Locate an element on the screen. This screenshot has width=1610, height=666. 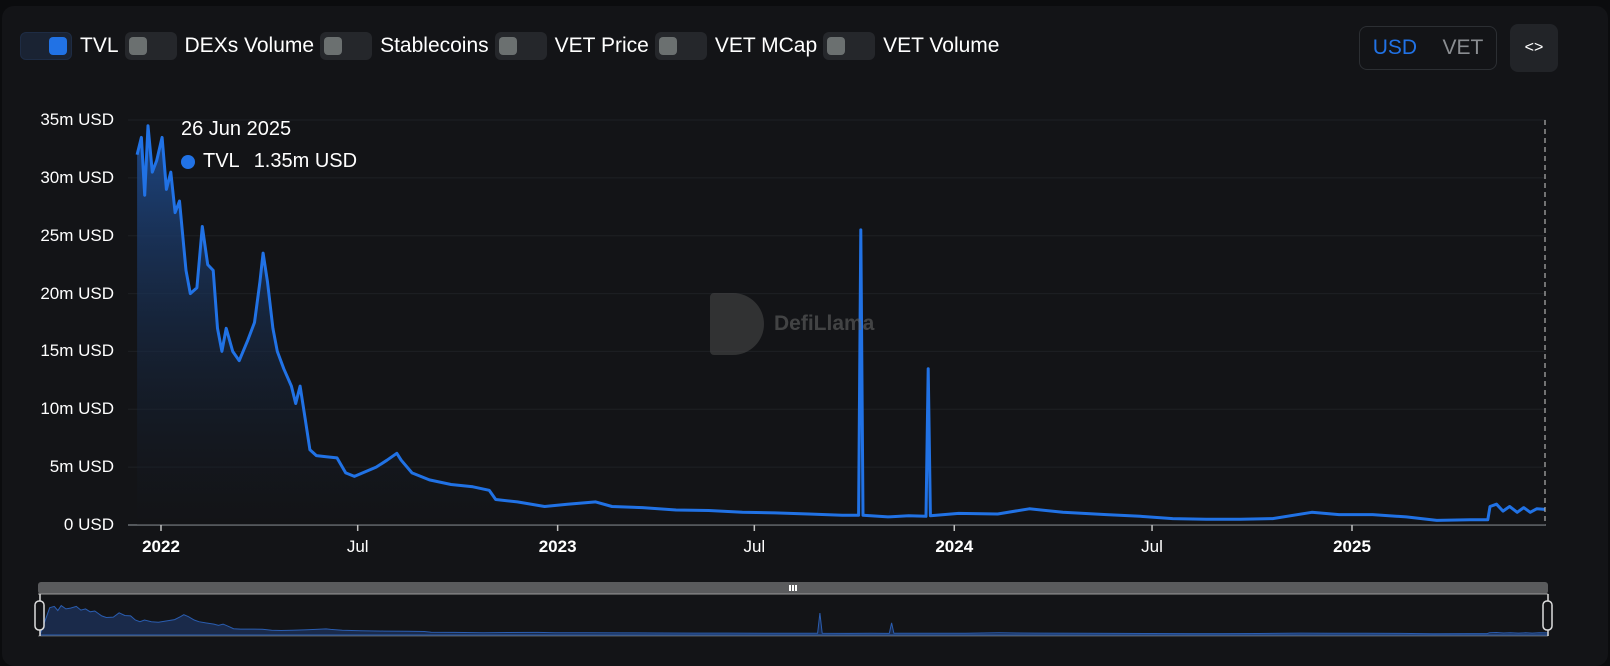
y-tick-label: 35m USD is located at coordinates (77, 119).